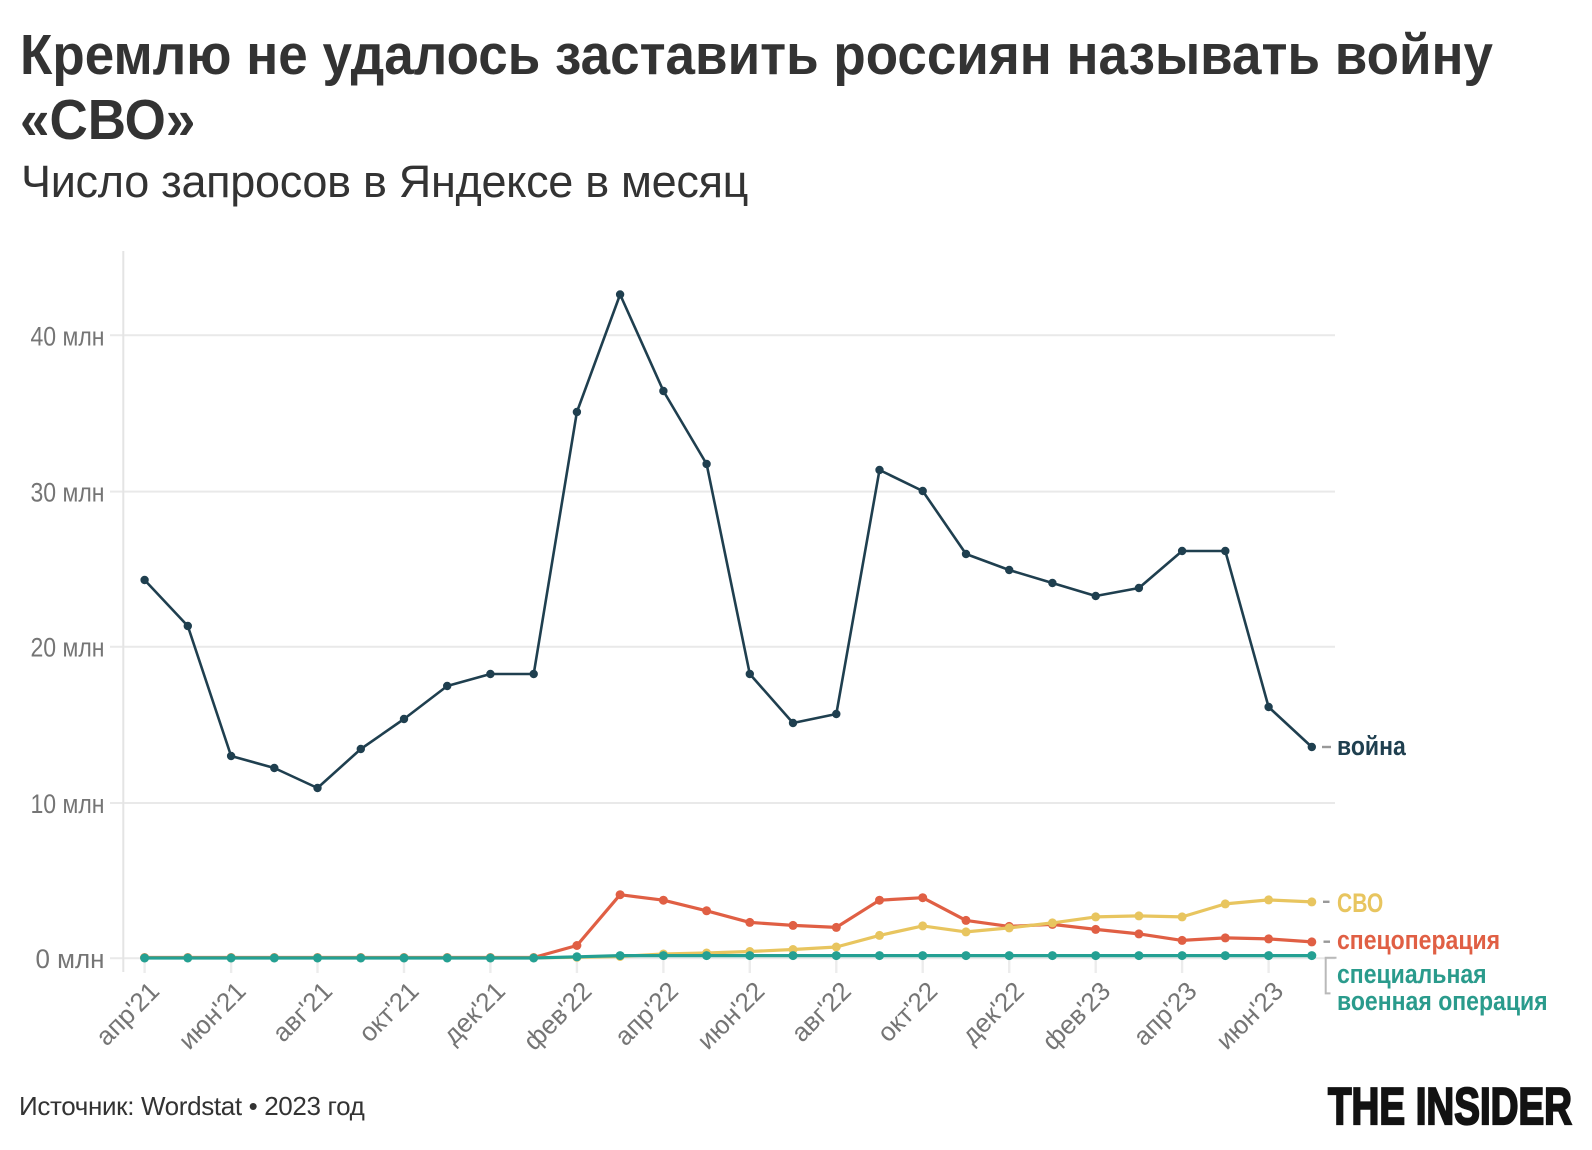 This screenshot has height=1150, width=1592. What do you see at coordinates (993, 1013) in the screenshot?
I see `svg-text: дек'22` at bounding box center [993, 1013].